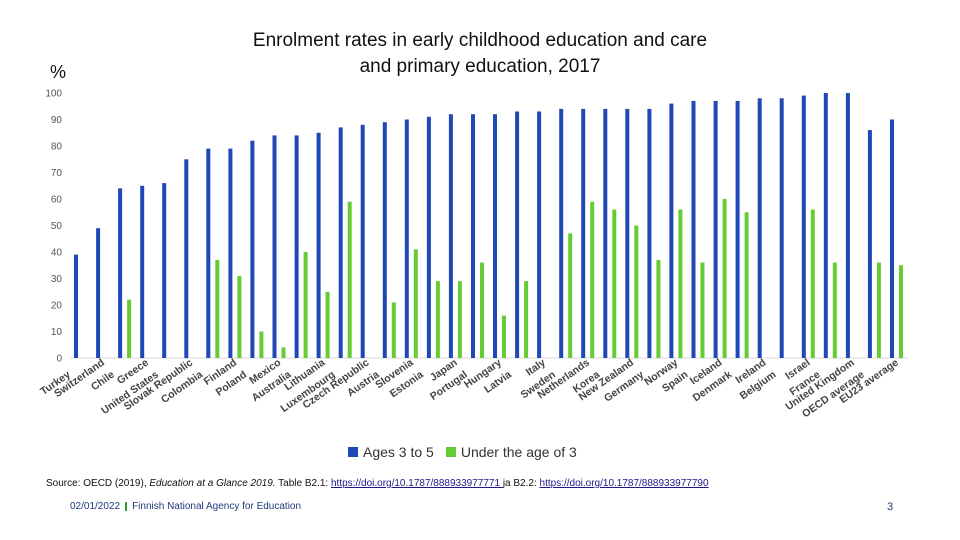  I want to click on y-tick-label: 30, so click(57, 279).